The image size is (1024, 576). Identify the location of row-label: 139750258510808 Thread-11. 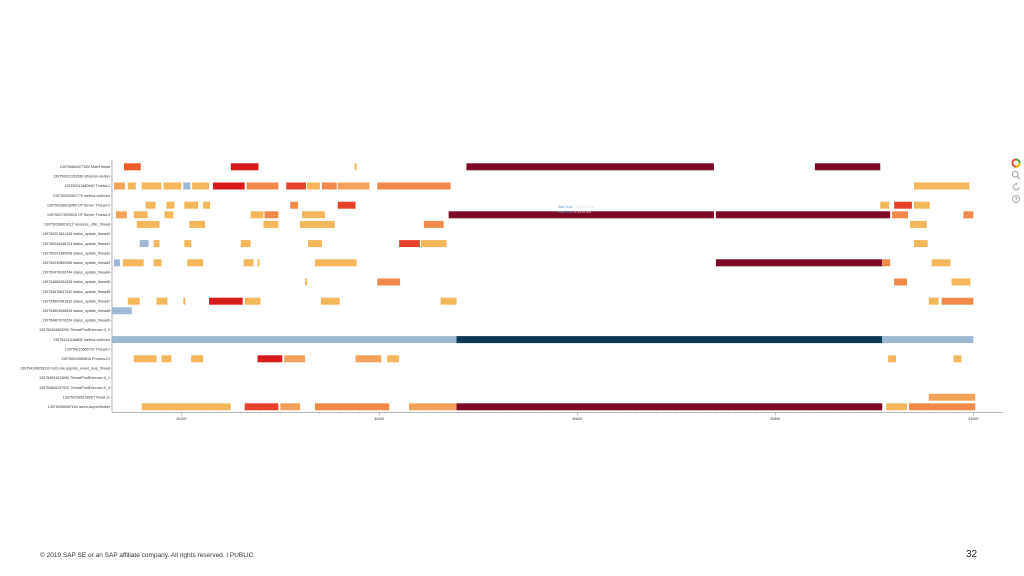
(86, 397).